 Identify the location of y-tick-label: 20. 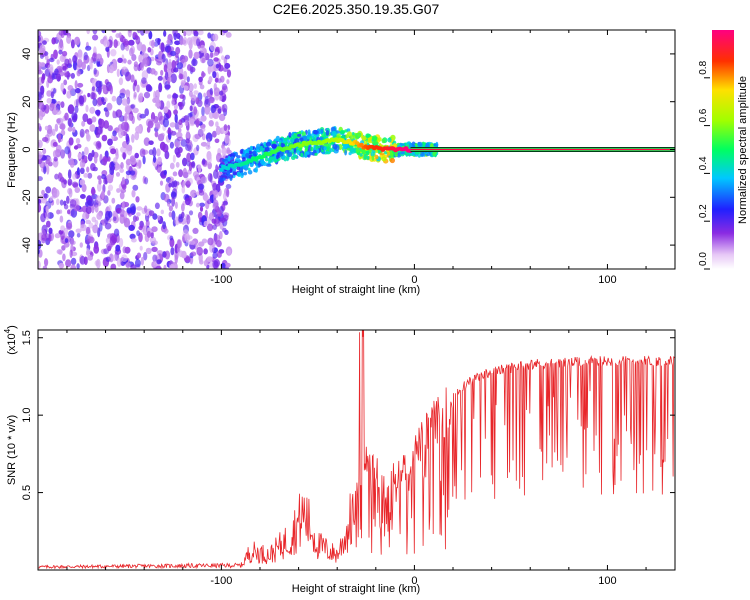
(27, 102).